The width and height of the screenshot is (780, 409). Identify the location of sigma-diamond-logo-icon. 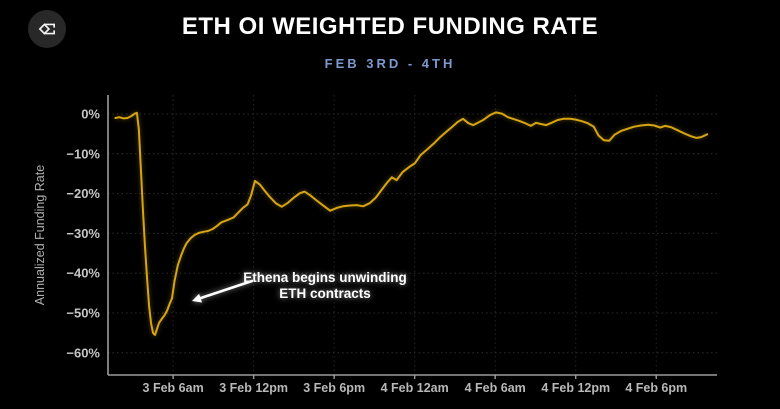
(47, 29).